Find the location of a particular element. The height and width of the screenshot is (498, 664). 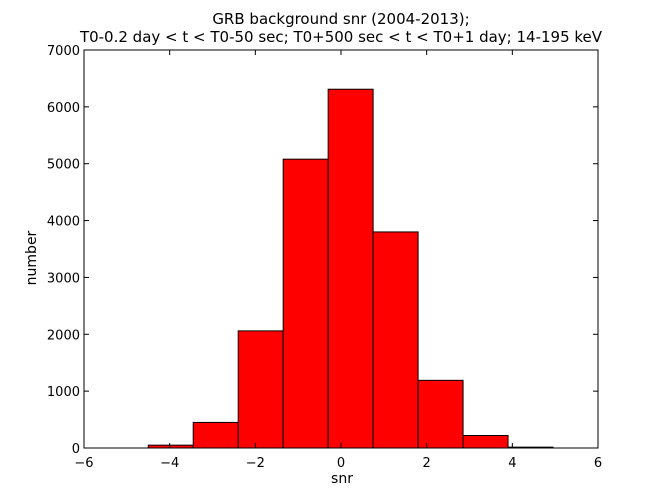

x-tick-label-3: 0 is located at coordinates (341, 463).